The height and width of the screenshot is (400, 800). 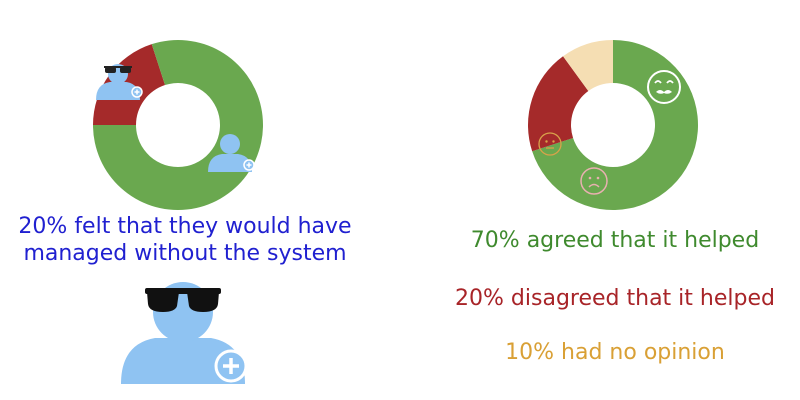 I want to click on donut-chart-right, so click(x=613, y=125).